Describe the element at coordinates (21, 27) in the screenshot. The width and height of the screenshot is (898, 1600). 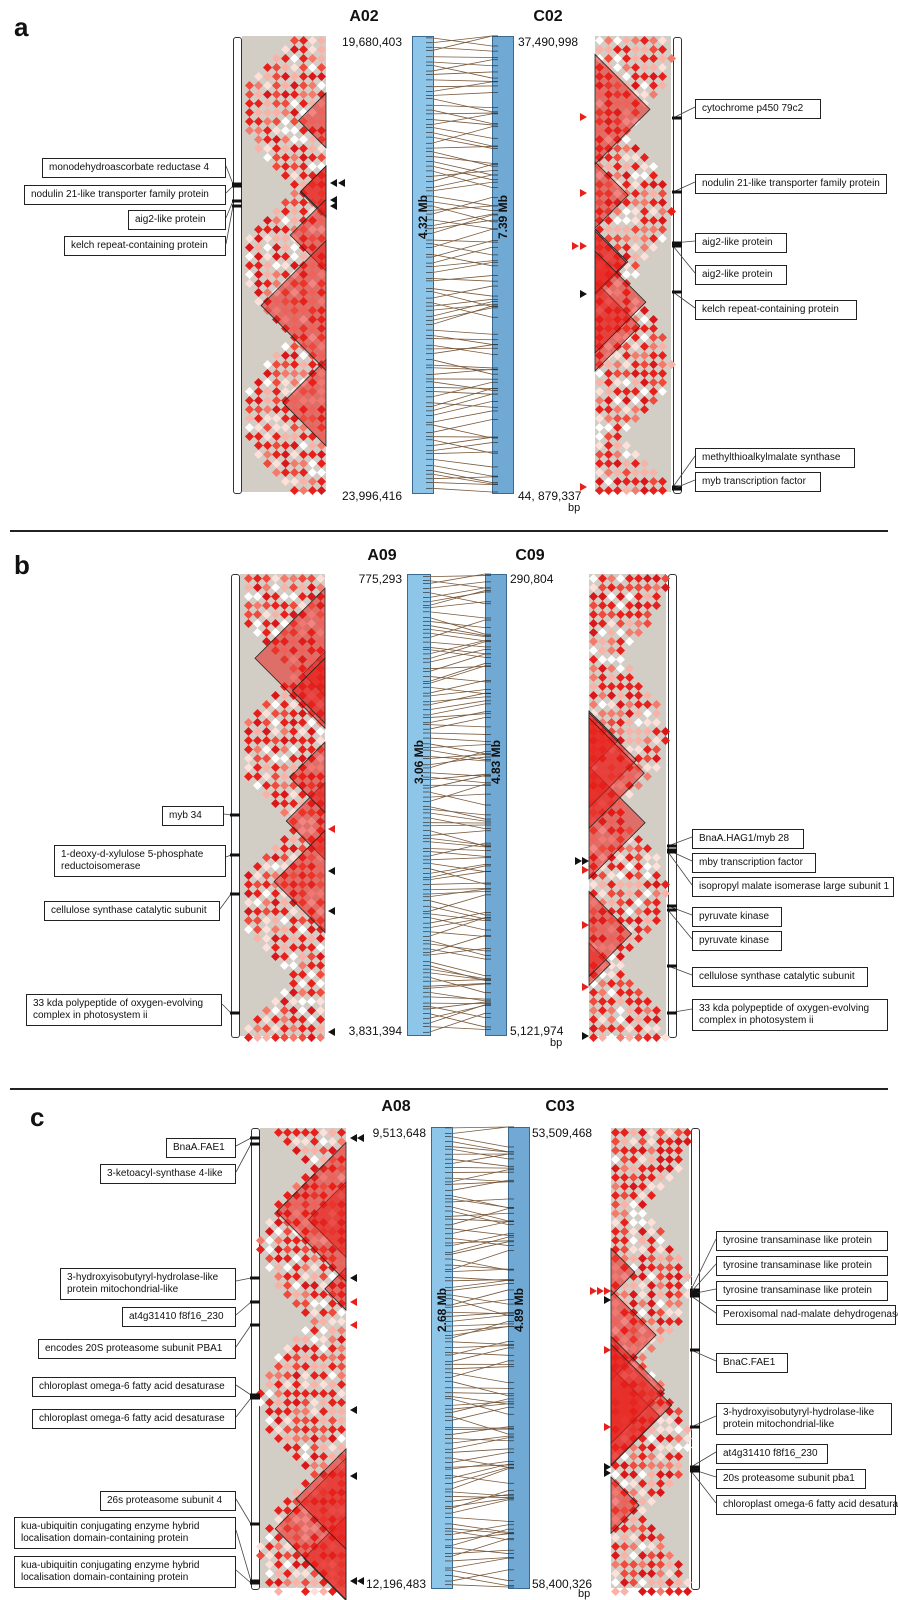
I see `panel-letter: a` at that location.